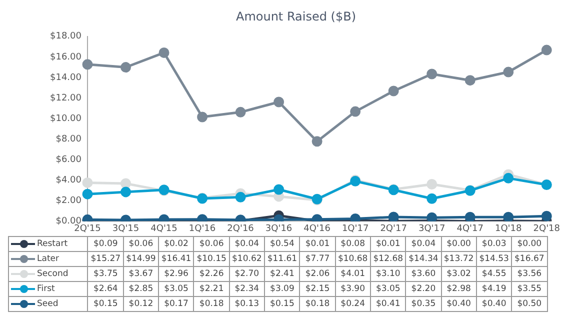 This screenshot has height=322, width=570. Describe the element at coordinates (164, 229) in the screenshot. I see `x-tick-label: 4Q'15` at that location.